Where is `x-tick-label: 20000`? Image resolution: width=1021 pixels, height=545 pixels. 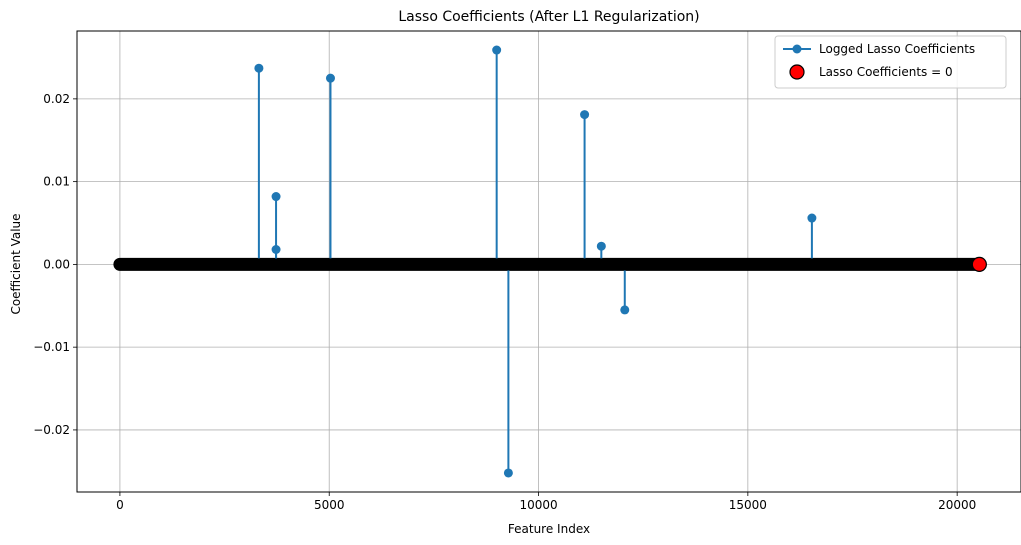
x-tick-label: 20000 is located at coordinates (957, 505).